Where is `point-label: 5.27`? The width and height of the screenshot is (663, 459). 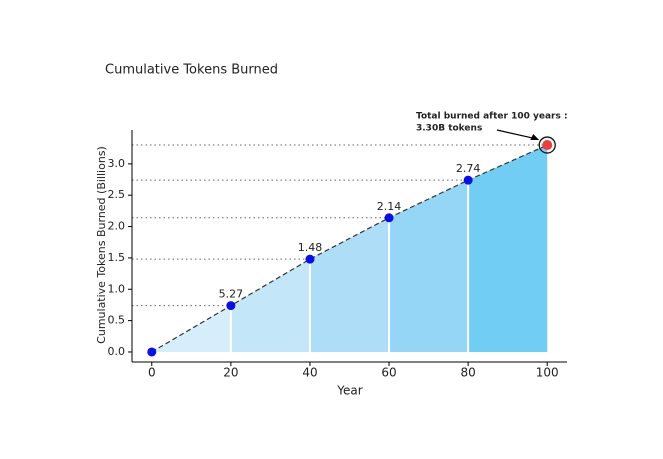 point-label: 5.27 is located at coordinates (231, 294).